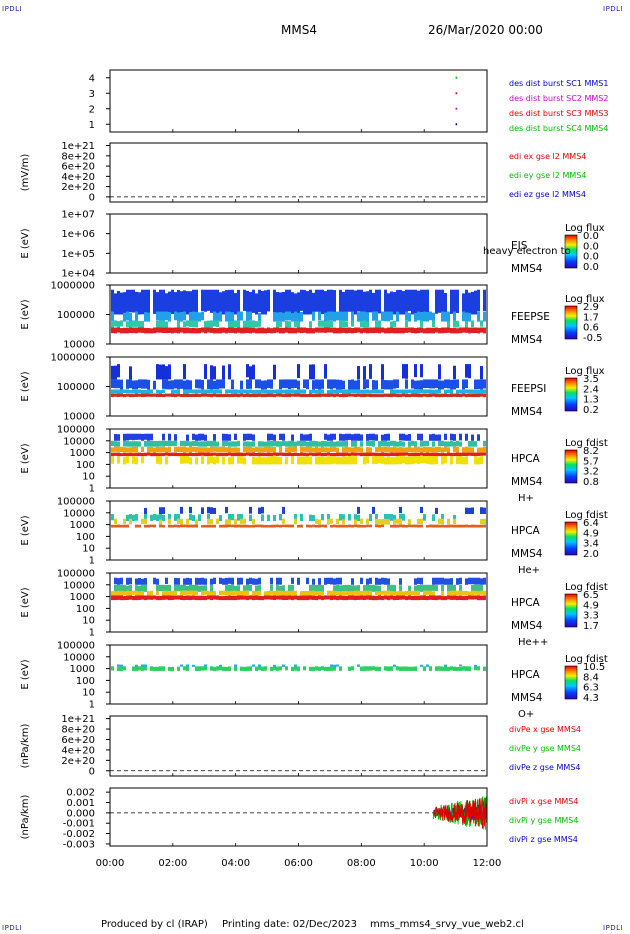 The height and width of the screenshot is (934, 630). Describe the element at coordinates (591, 472) in the screenshot. I see `colorbar-label: 3.2` at that location.